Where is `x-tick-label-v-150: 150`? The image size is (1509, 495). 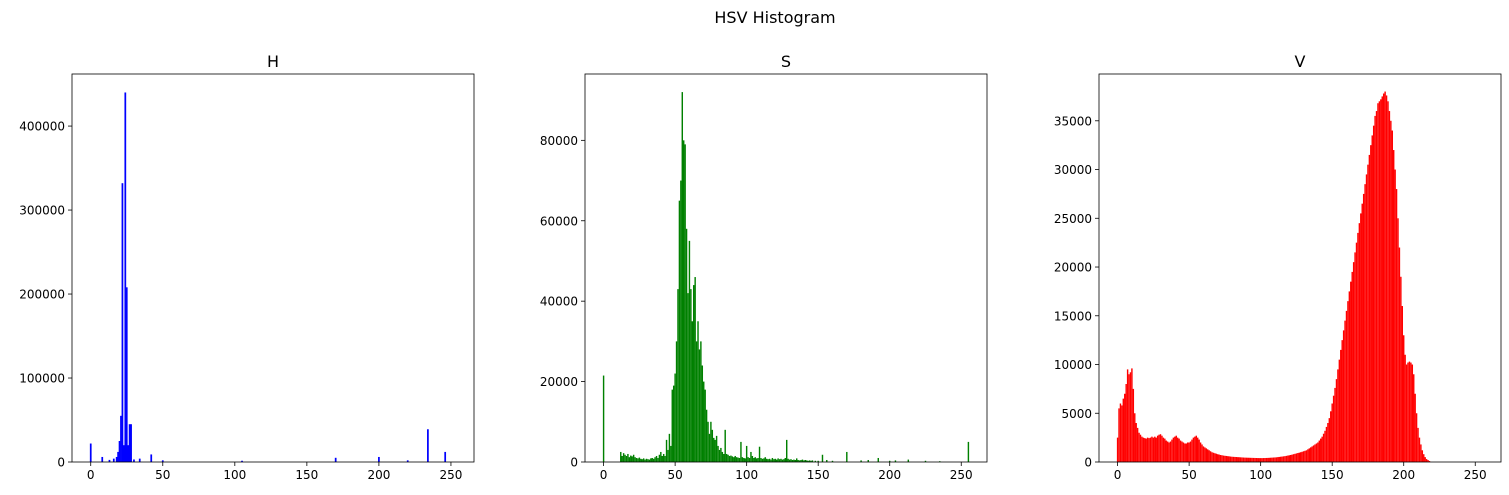 x-tick-label-v-150: 150 is located at coordinates (1332, 475).